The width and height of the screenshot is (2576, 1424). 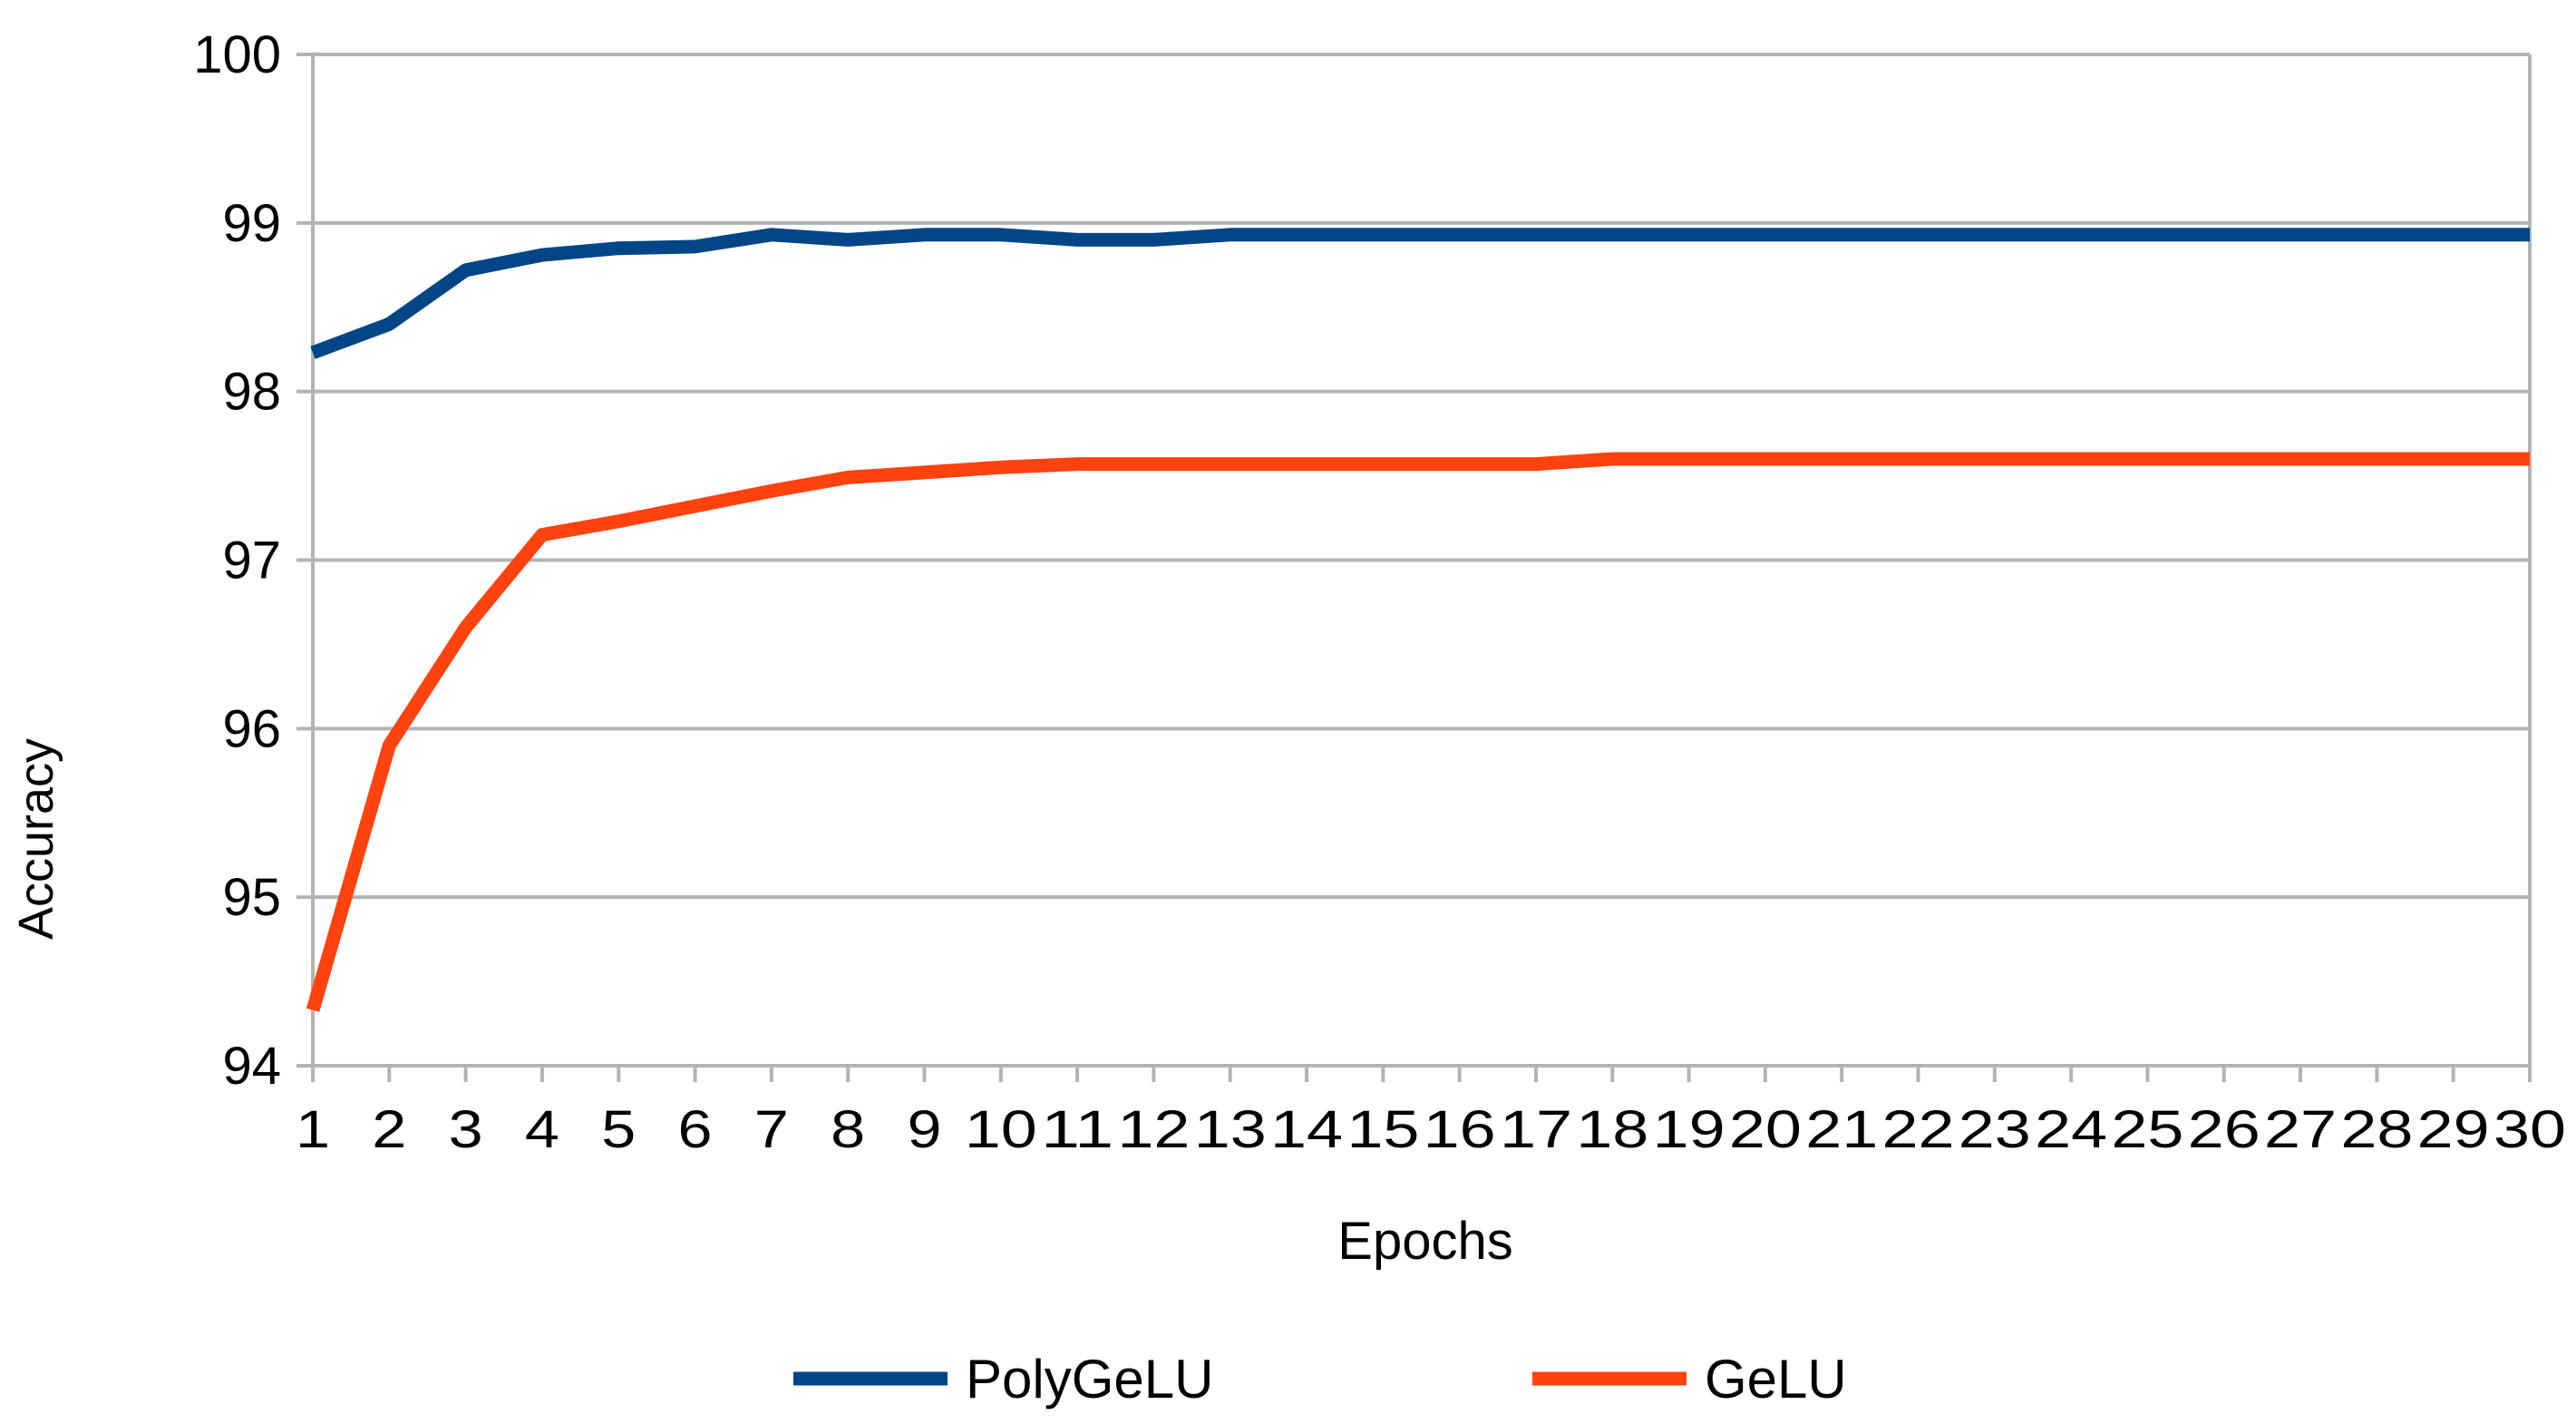 I want to click on x-tick-label: 20, so click(x=1765, y=1129).